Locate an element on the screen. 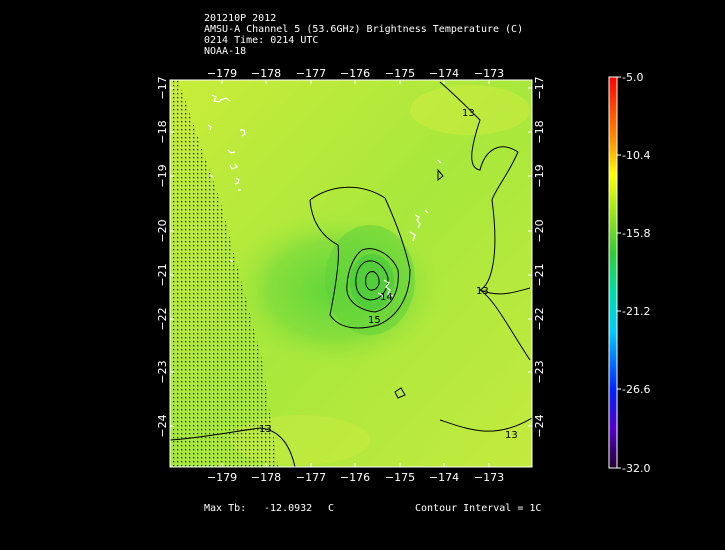 The image size is (725, 550). satellite-label: NOAA-18 is located at coordinates (225, 51).